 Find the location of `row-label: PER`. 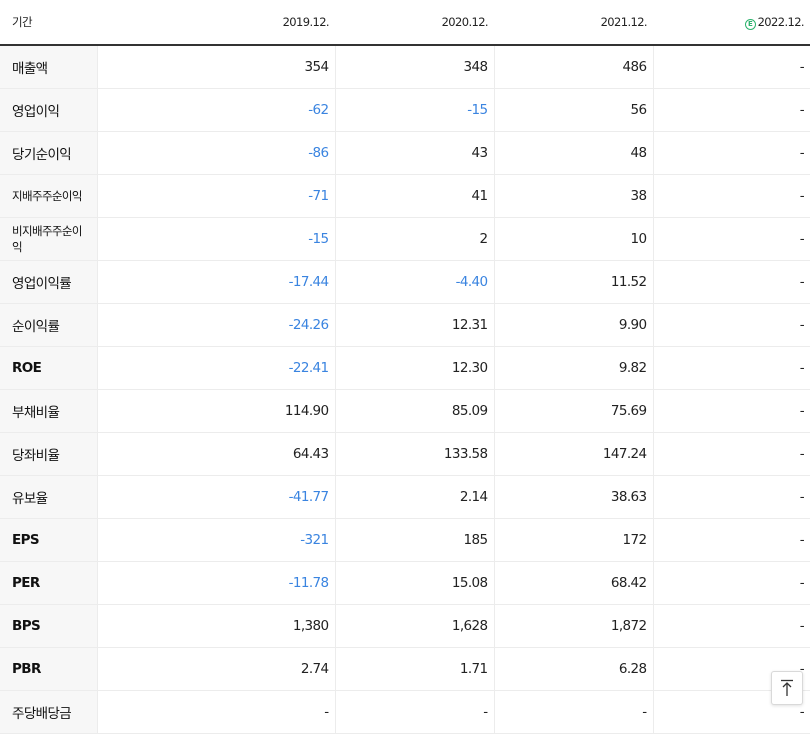

row-label: PER is located at coordinates (48, 583).